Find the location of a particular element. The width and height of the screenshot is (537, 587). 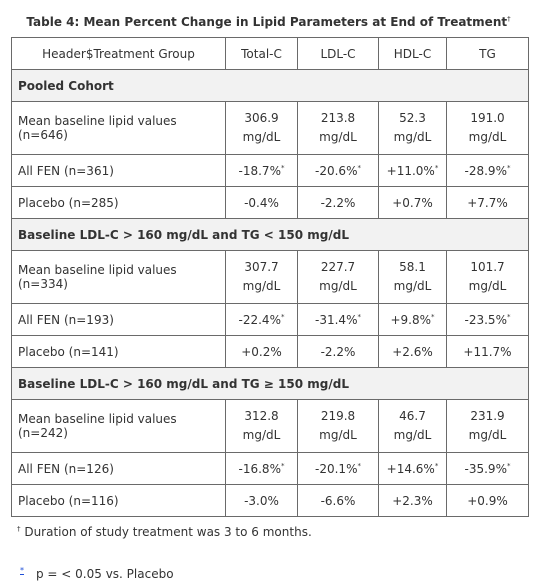

cell-value: -35.9% is located at coordinates (485, 468).